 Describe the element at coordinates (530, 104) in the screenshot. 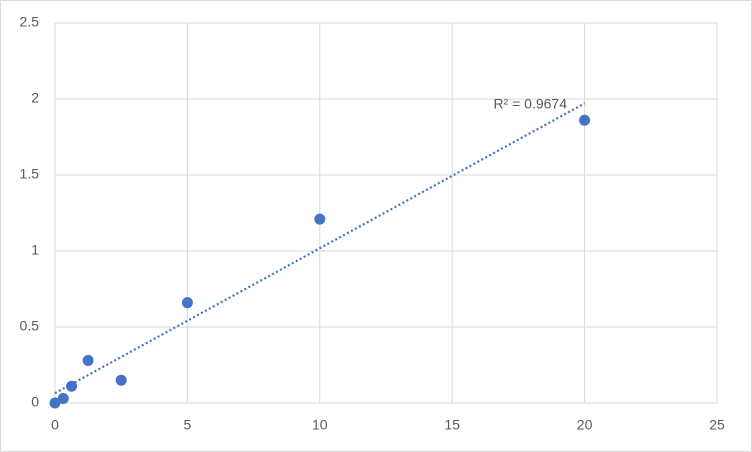

I see `annotation: R² = 0.9674` at that location.